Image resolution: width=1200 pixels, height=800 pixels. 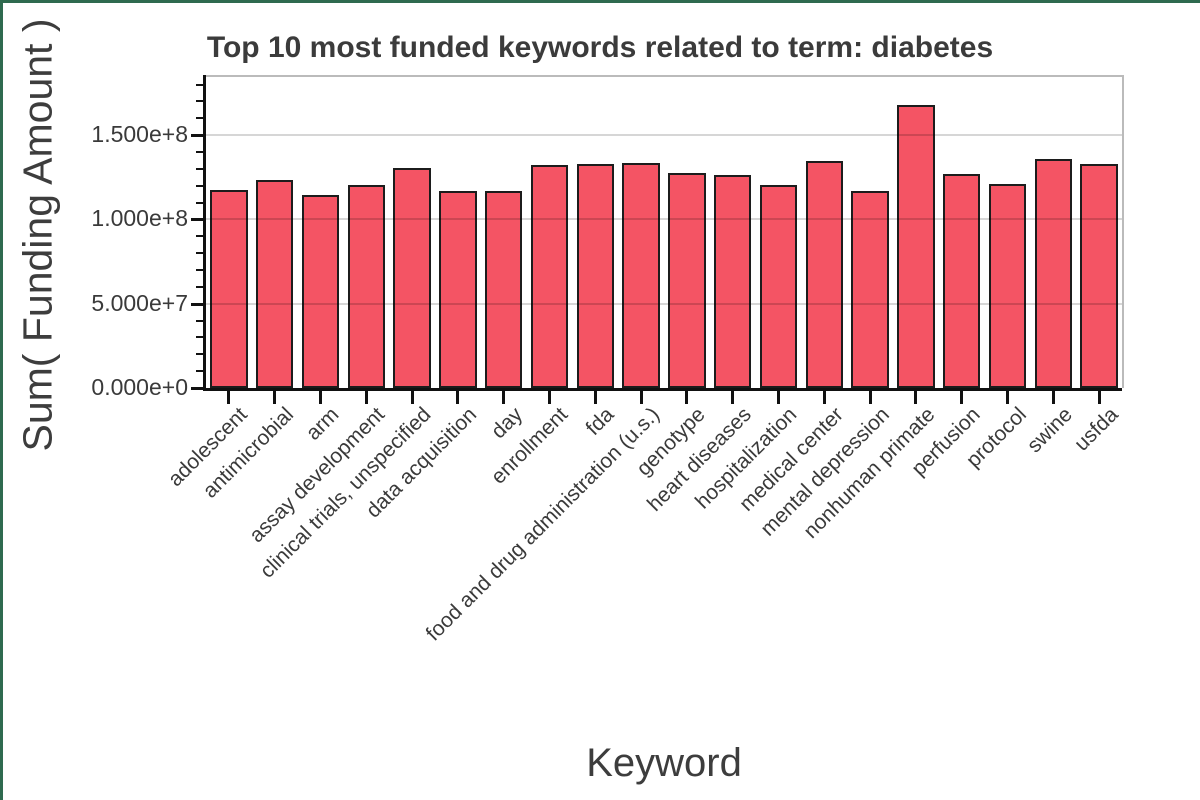 What do you see at coordinates (204, 233) in the screenshot?
I see `y-axis-line` at bounding box center [204, 233].